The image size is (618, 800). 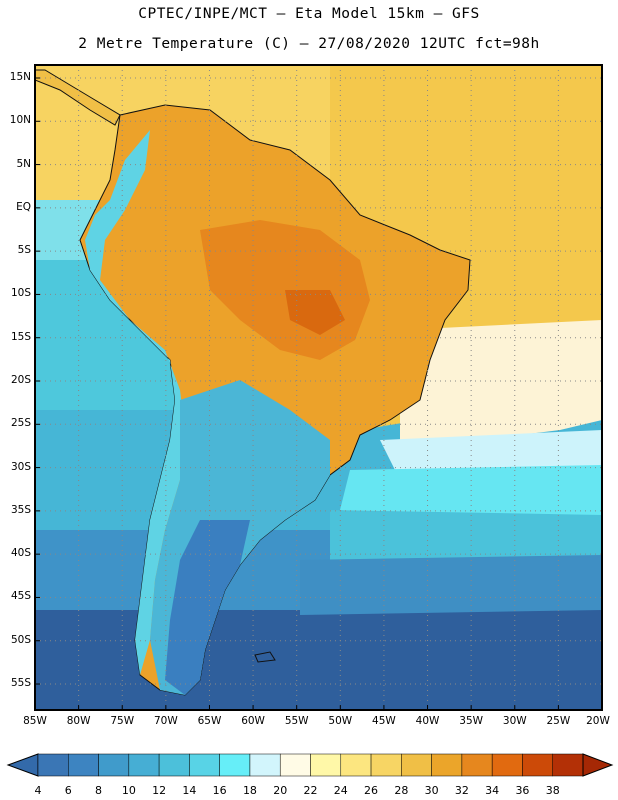 What do you see at coordinates (35, 721) in the screenshot?
I see `lon-label: 85W` at bounding box center [35, 721].